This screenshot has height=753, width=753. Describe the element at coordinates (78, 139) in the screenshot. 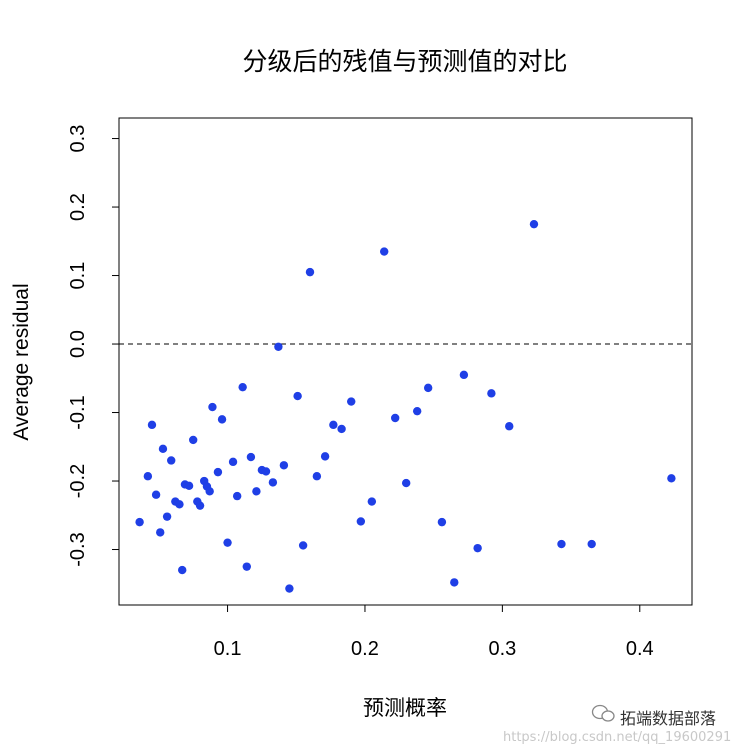

I see `y-tick-label: 0.3` at that location.